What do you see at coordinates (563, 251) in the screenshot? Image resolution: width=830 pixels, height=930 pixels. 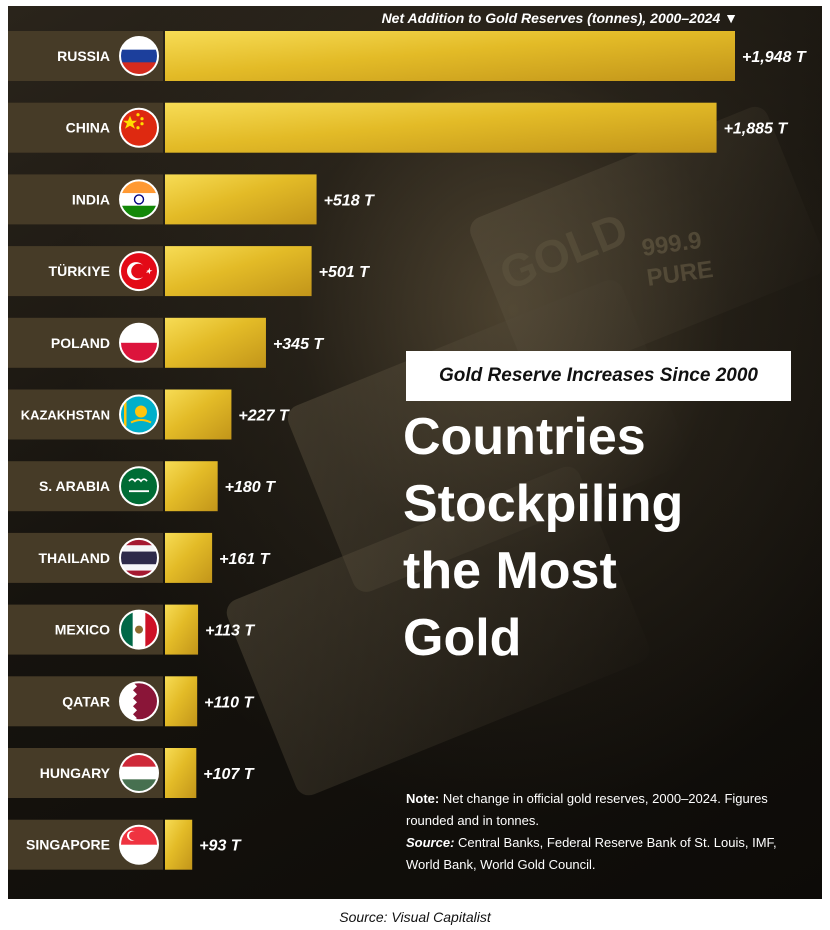 I see `bullion-stamp-gold: GOLD` at bounding box center [563, 251].